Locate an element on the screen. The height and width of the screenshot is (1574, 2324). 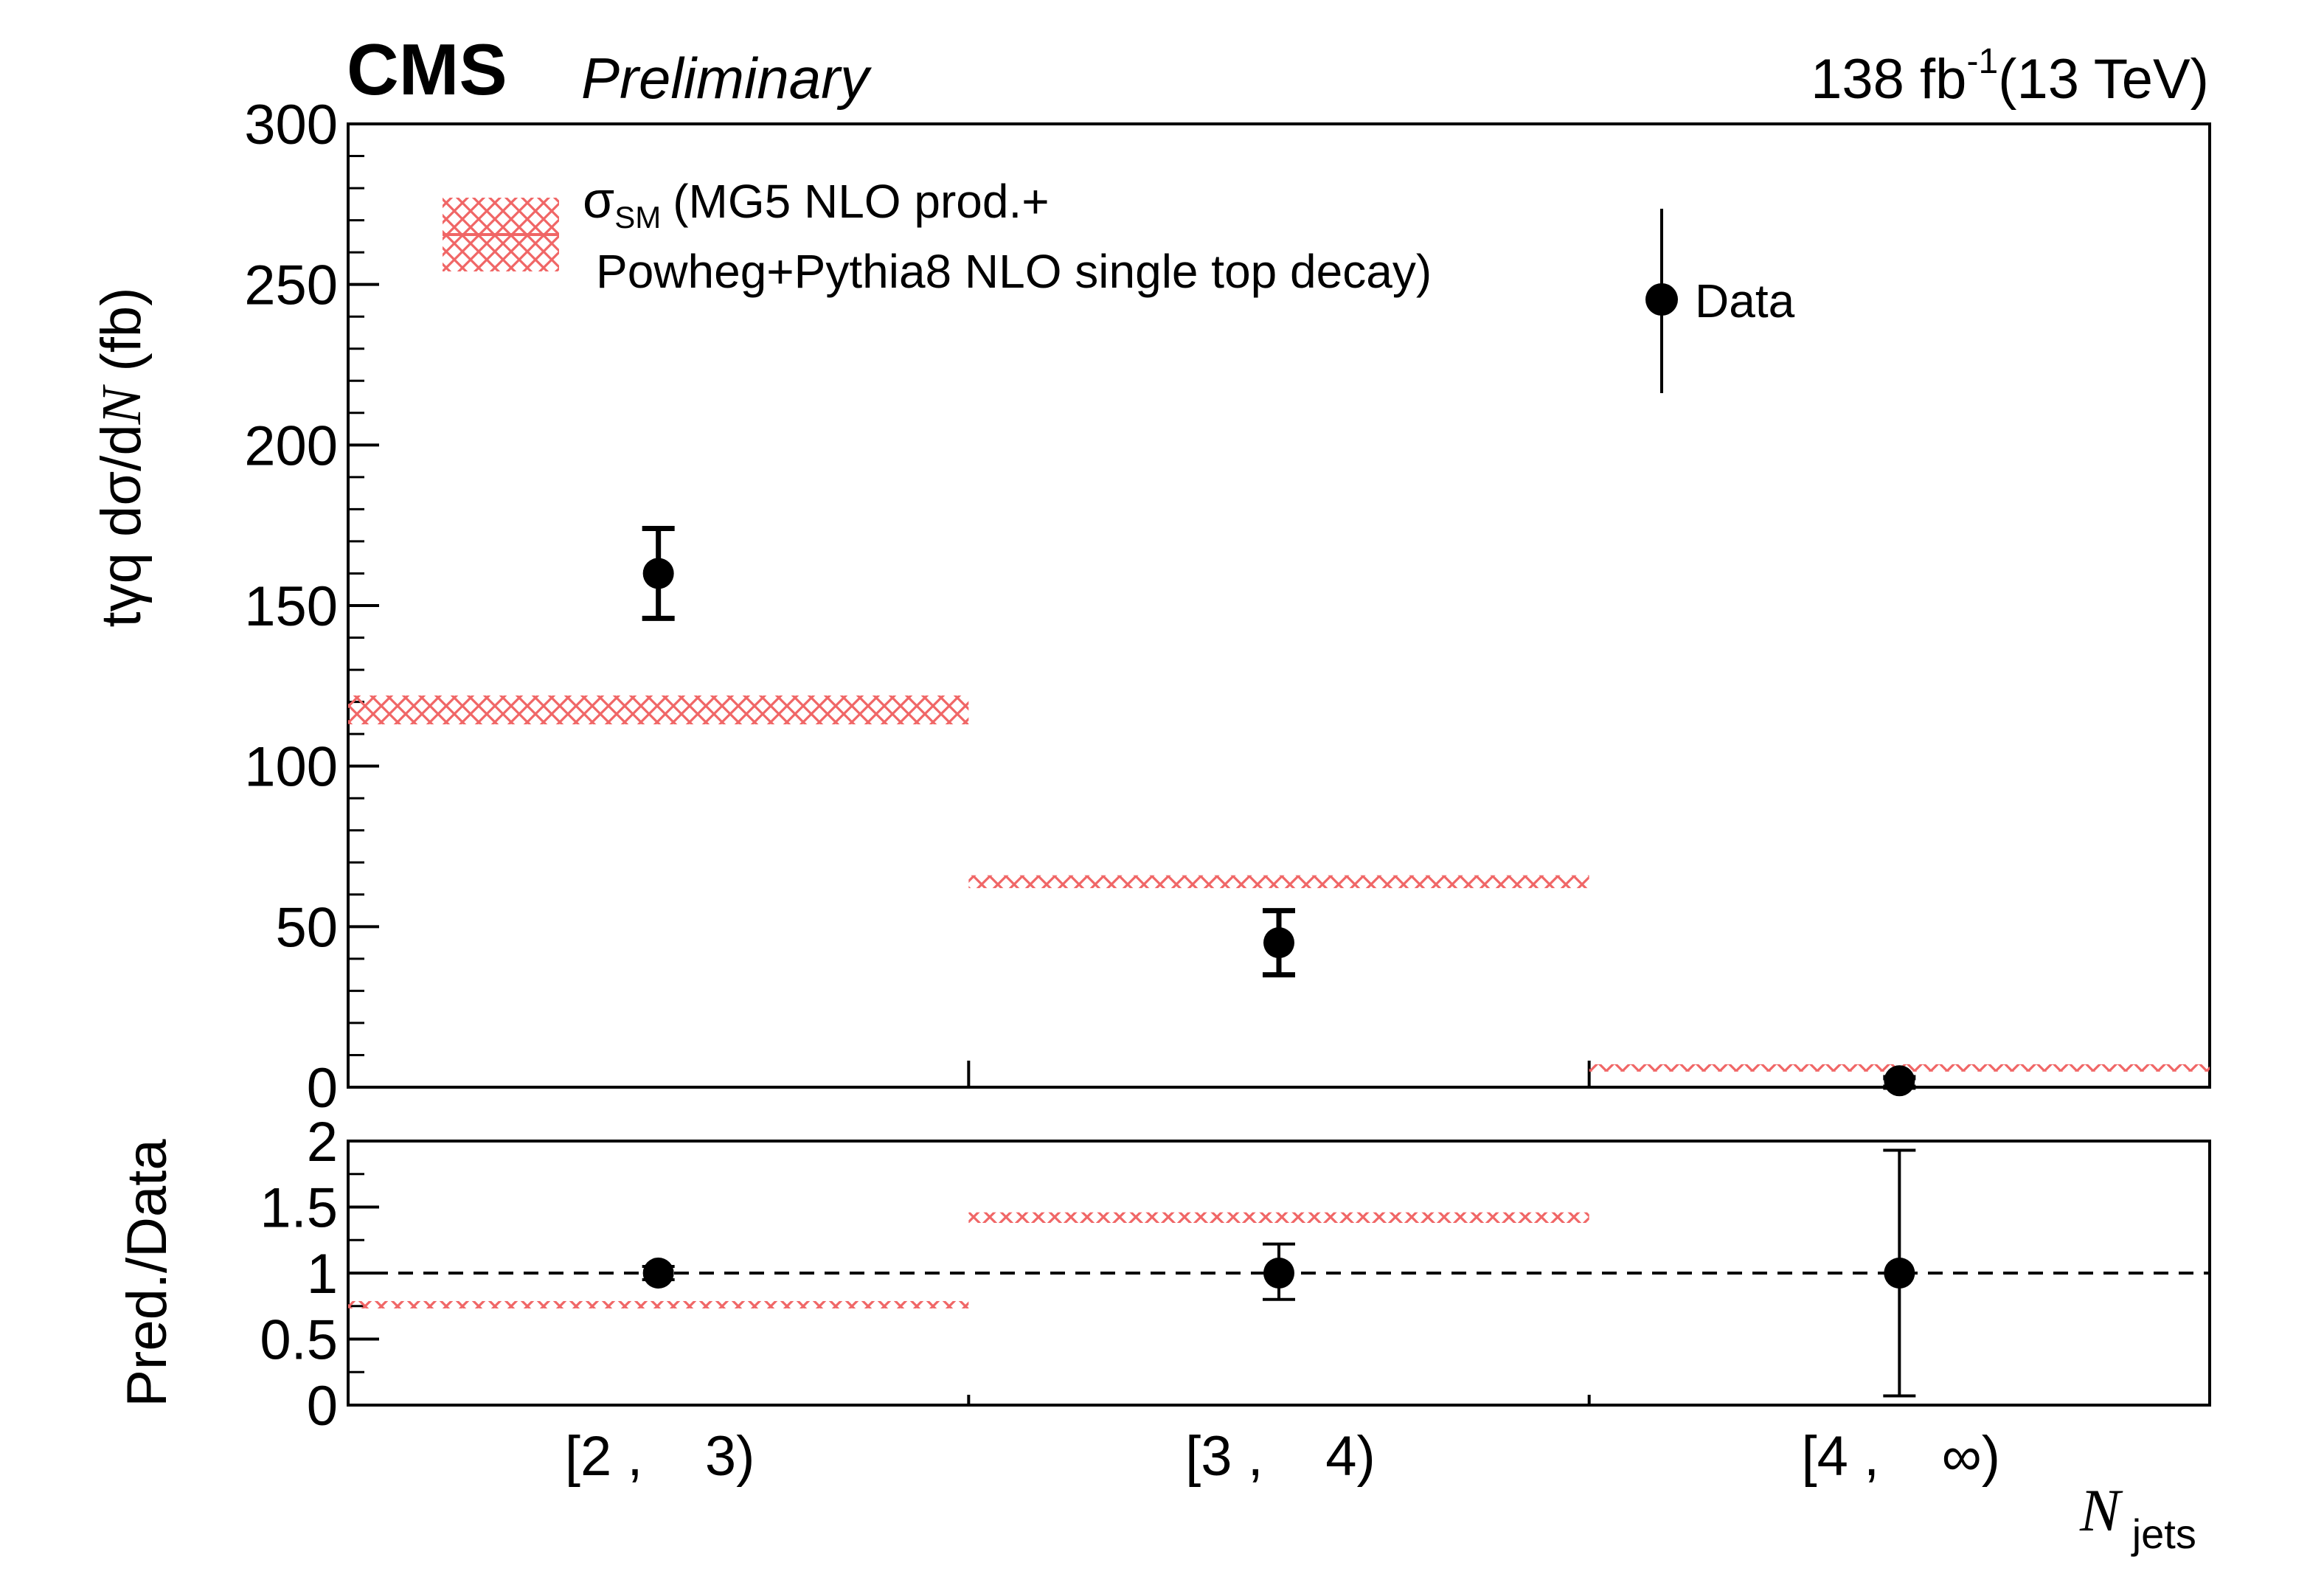
ratio-y-axis: 00.511.52 is located at coordinates (319, 1274).